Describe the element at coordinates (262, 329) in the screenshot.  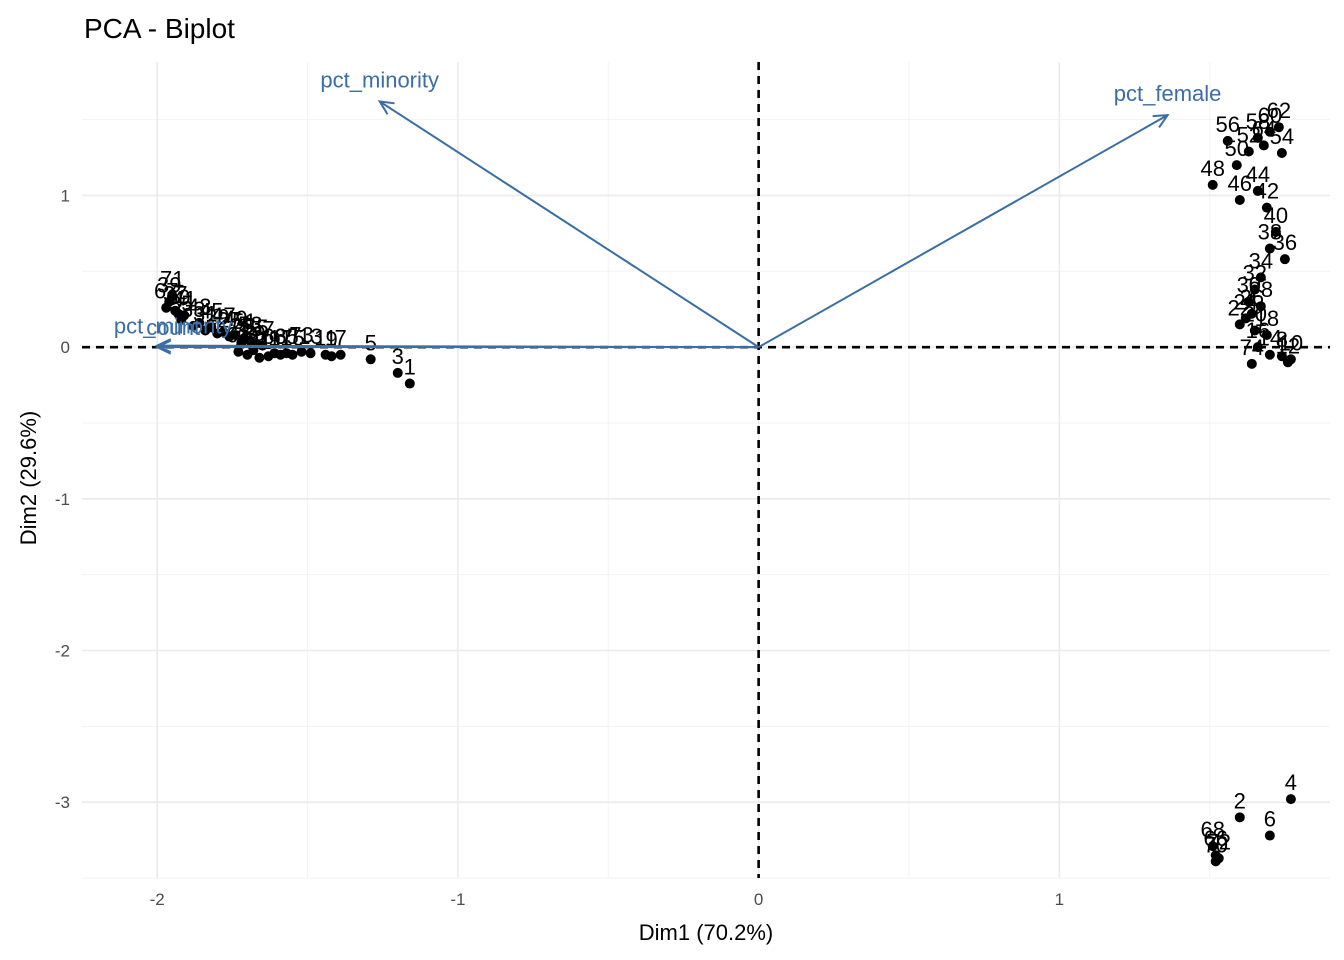
I see `point-label: 57` at that location.